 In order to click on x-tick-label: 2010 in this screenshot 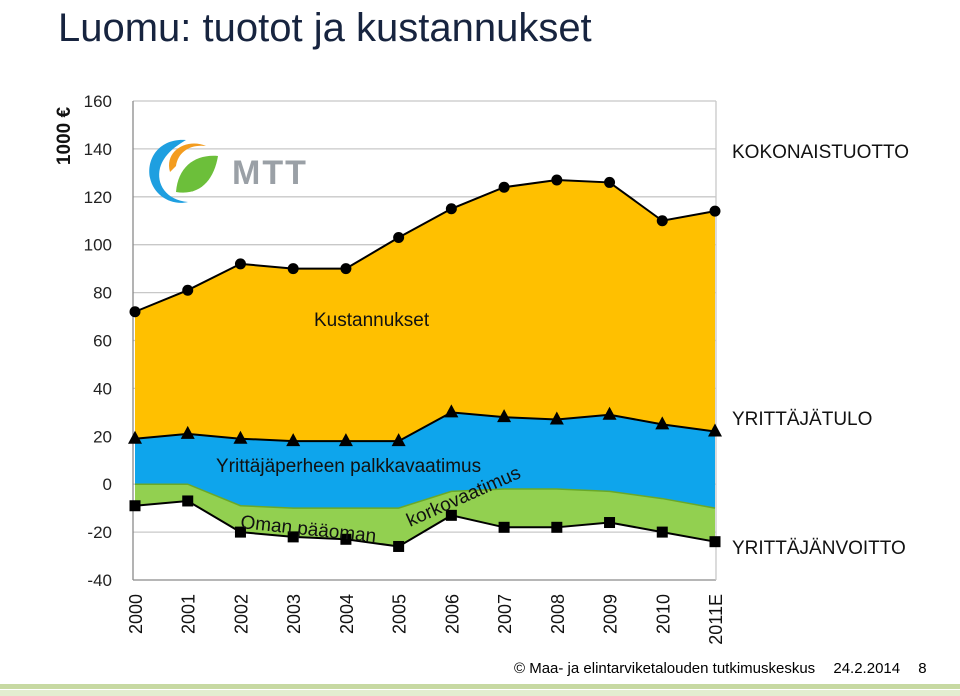, I will do `click(663, 614)`.